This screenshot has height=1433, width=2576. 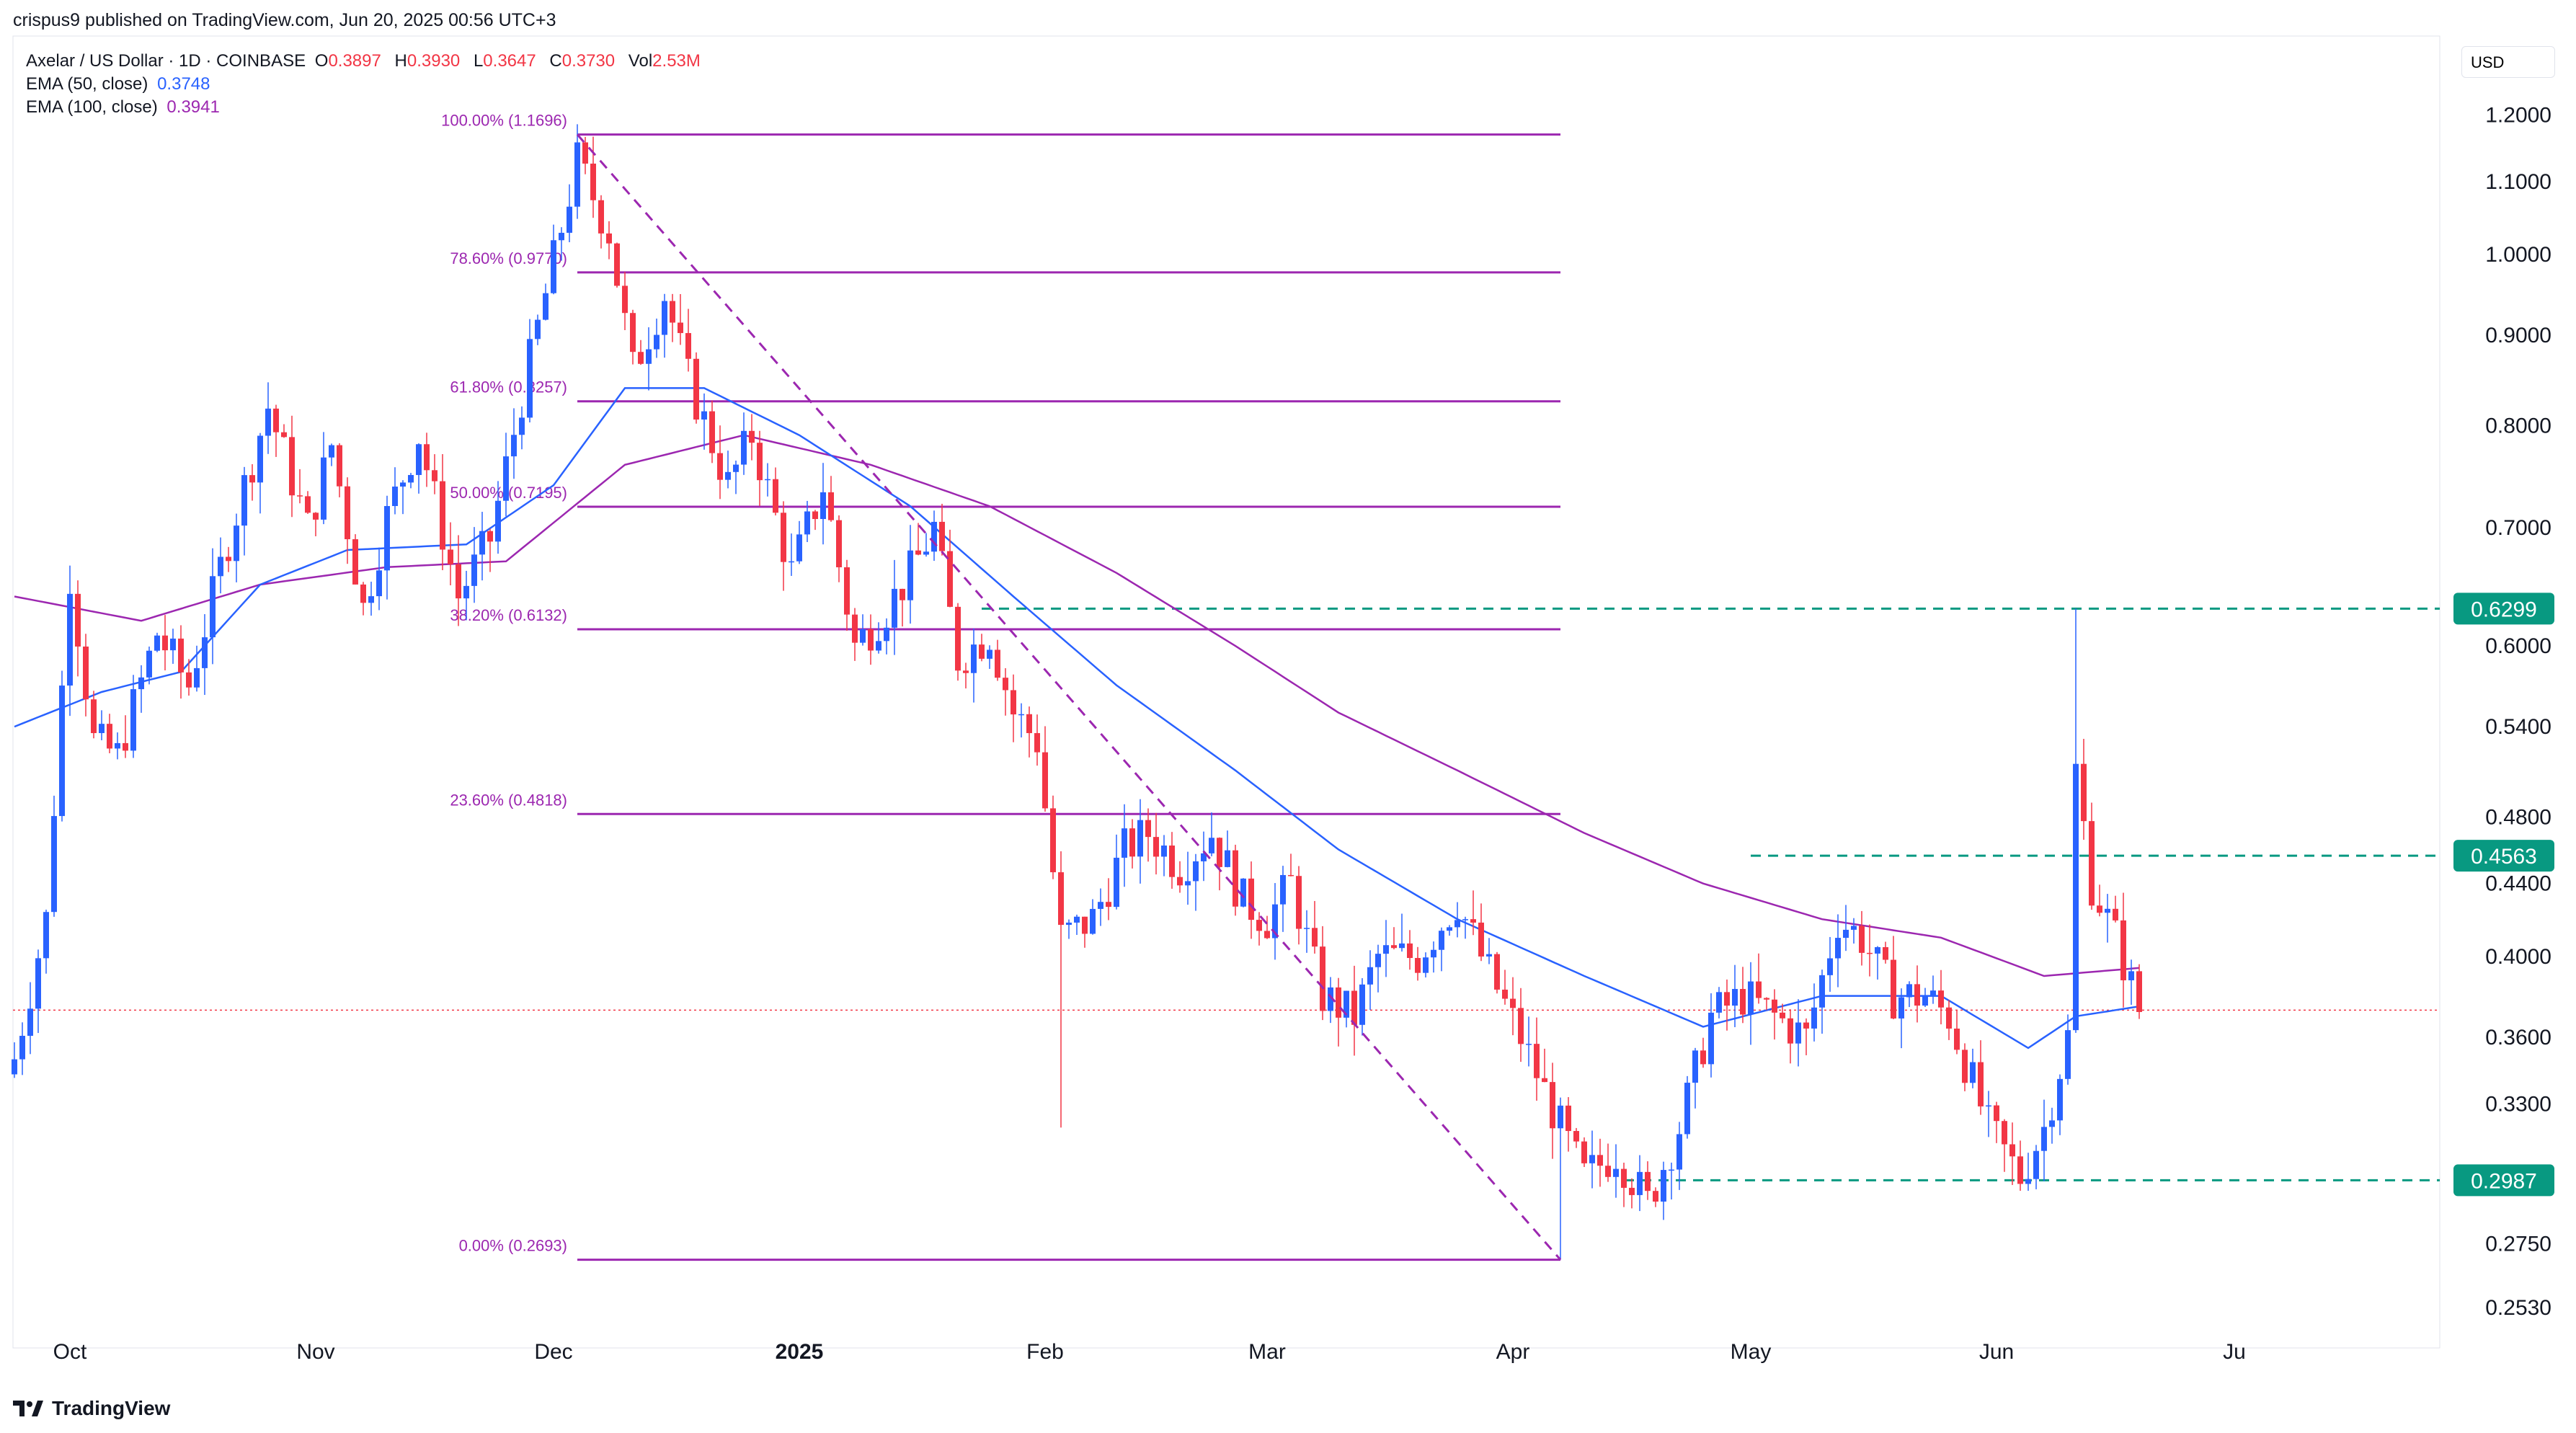 What do you see at coordinates (508, 615) in the screenshot?
I see `fib-level-label: 38.20% (0.6132)` at bounding box center [508, 615].